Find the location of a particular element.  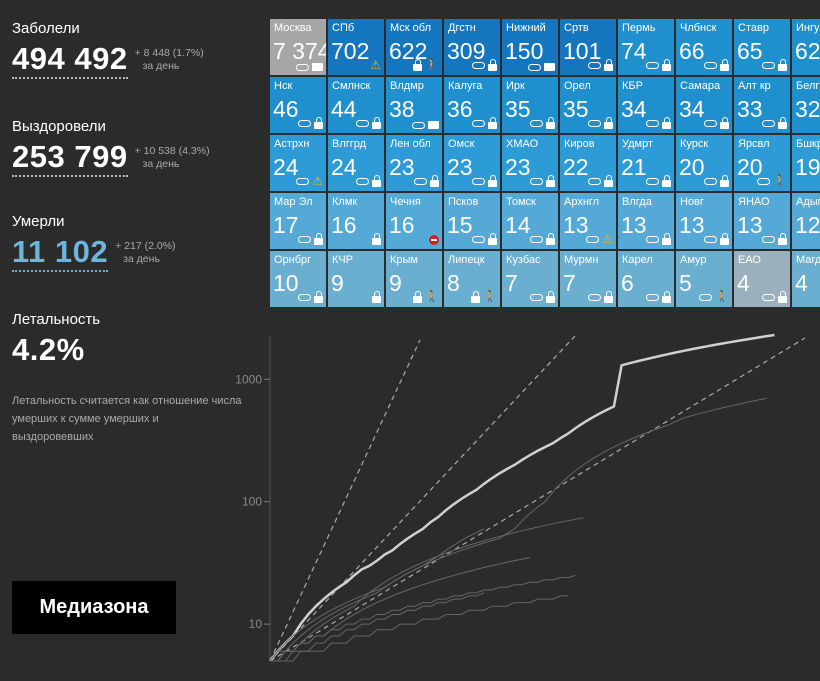

region-tile: Ирк 35 is located at coordinates (530, 105).